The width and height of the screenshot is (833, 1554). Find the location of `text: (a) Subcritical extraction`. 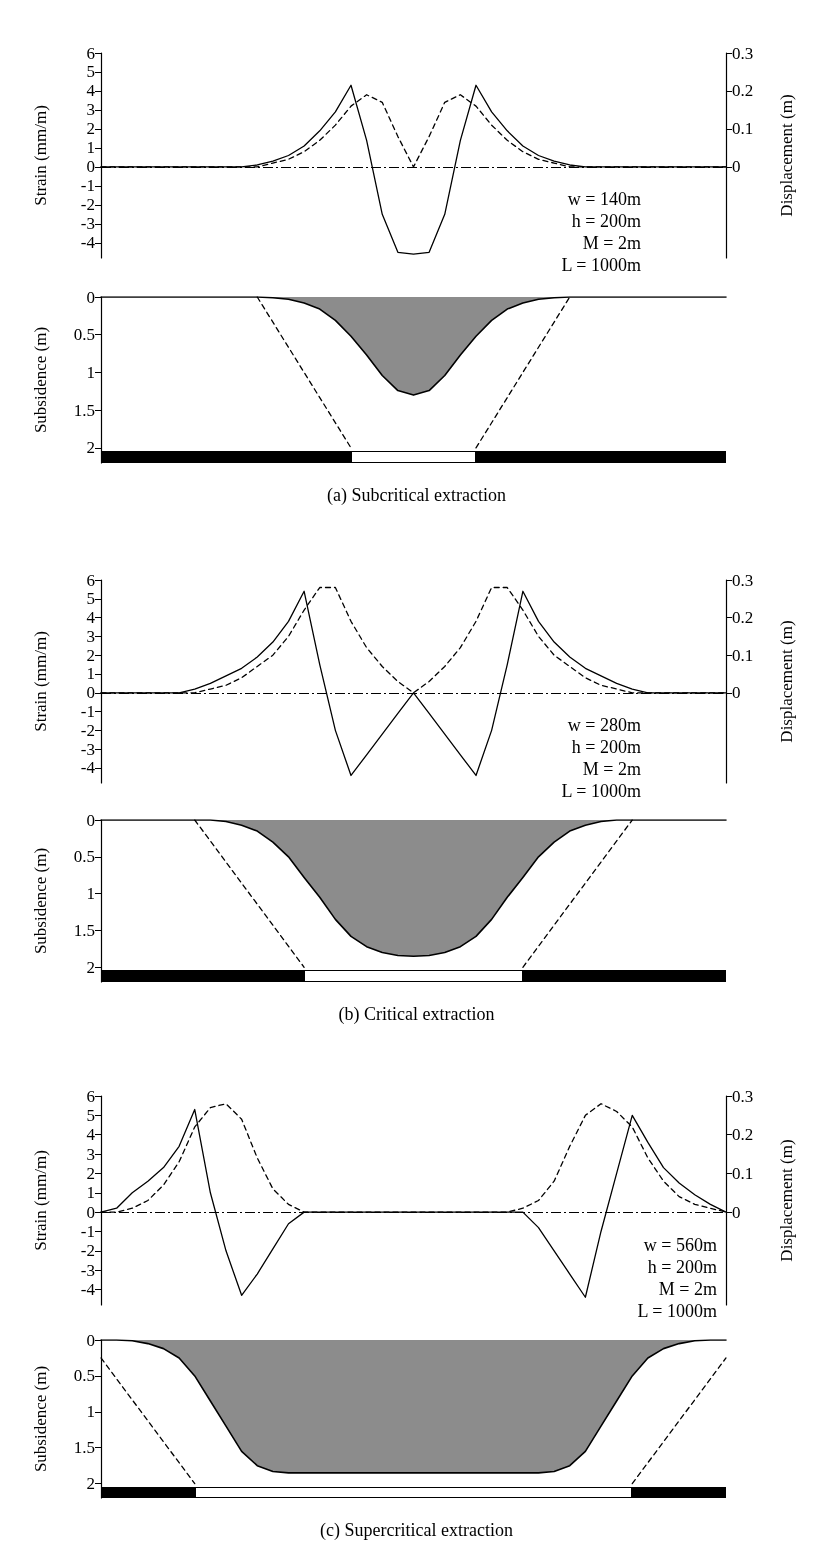

text: (a) Subcritical extraction is located at coordinates (416, 495).